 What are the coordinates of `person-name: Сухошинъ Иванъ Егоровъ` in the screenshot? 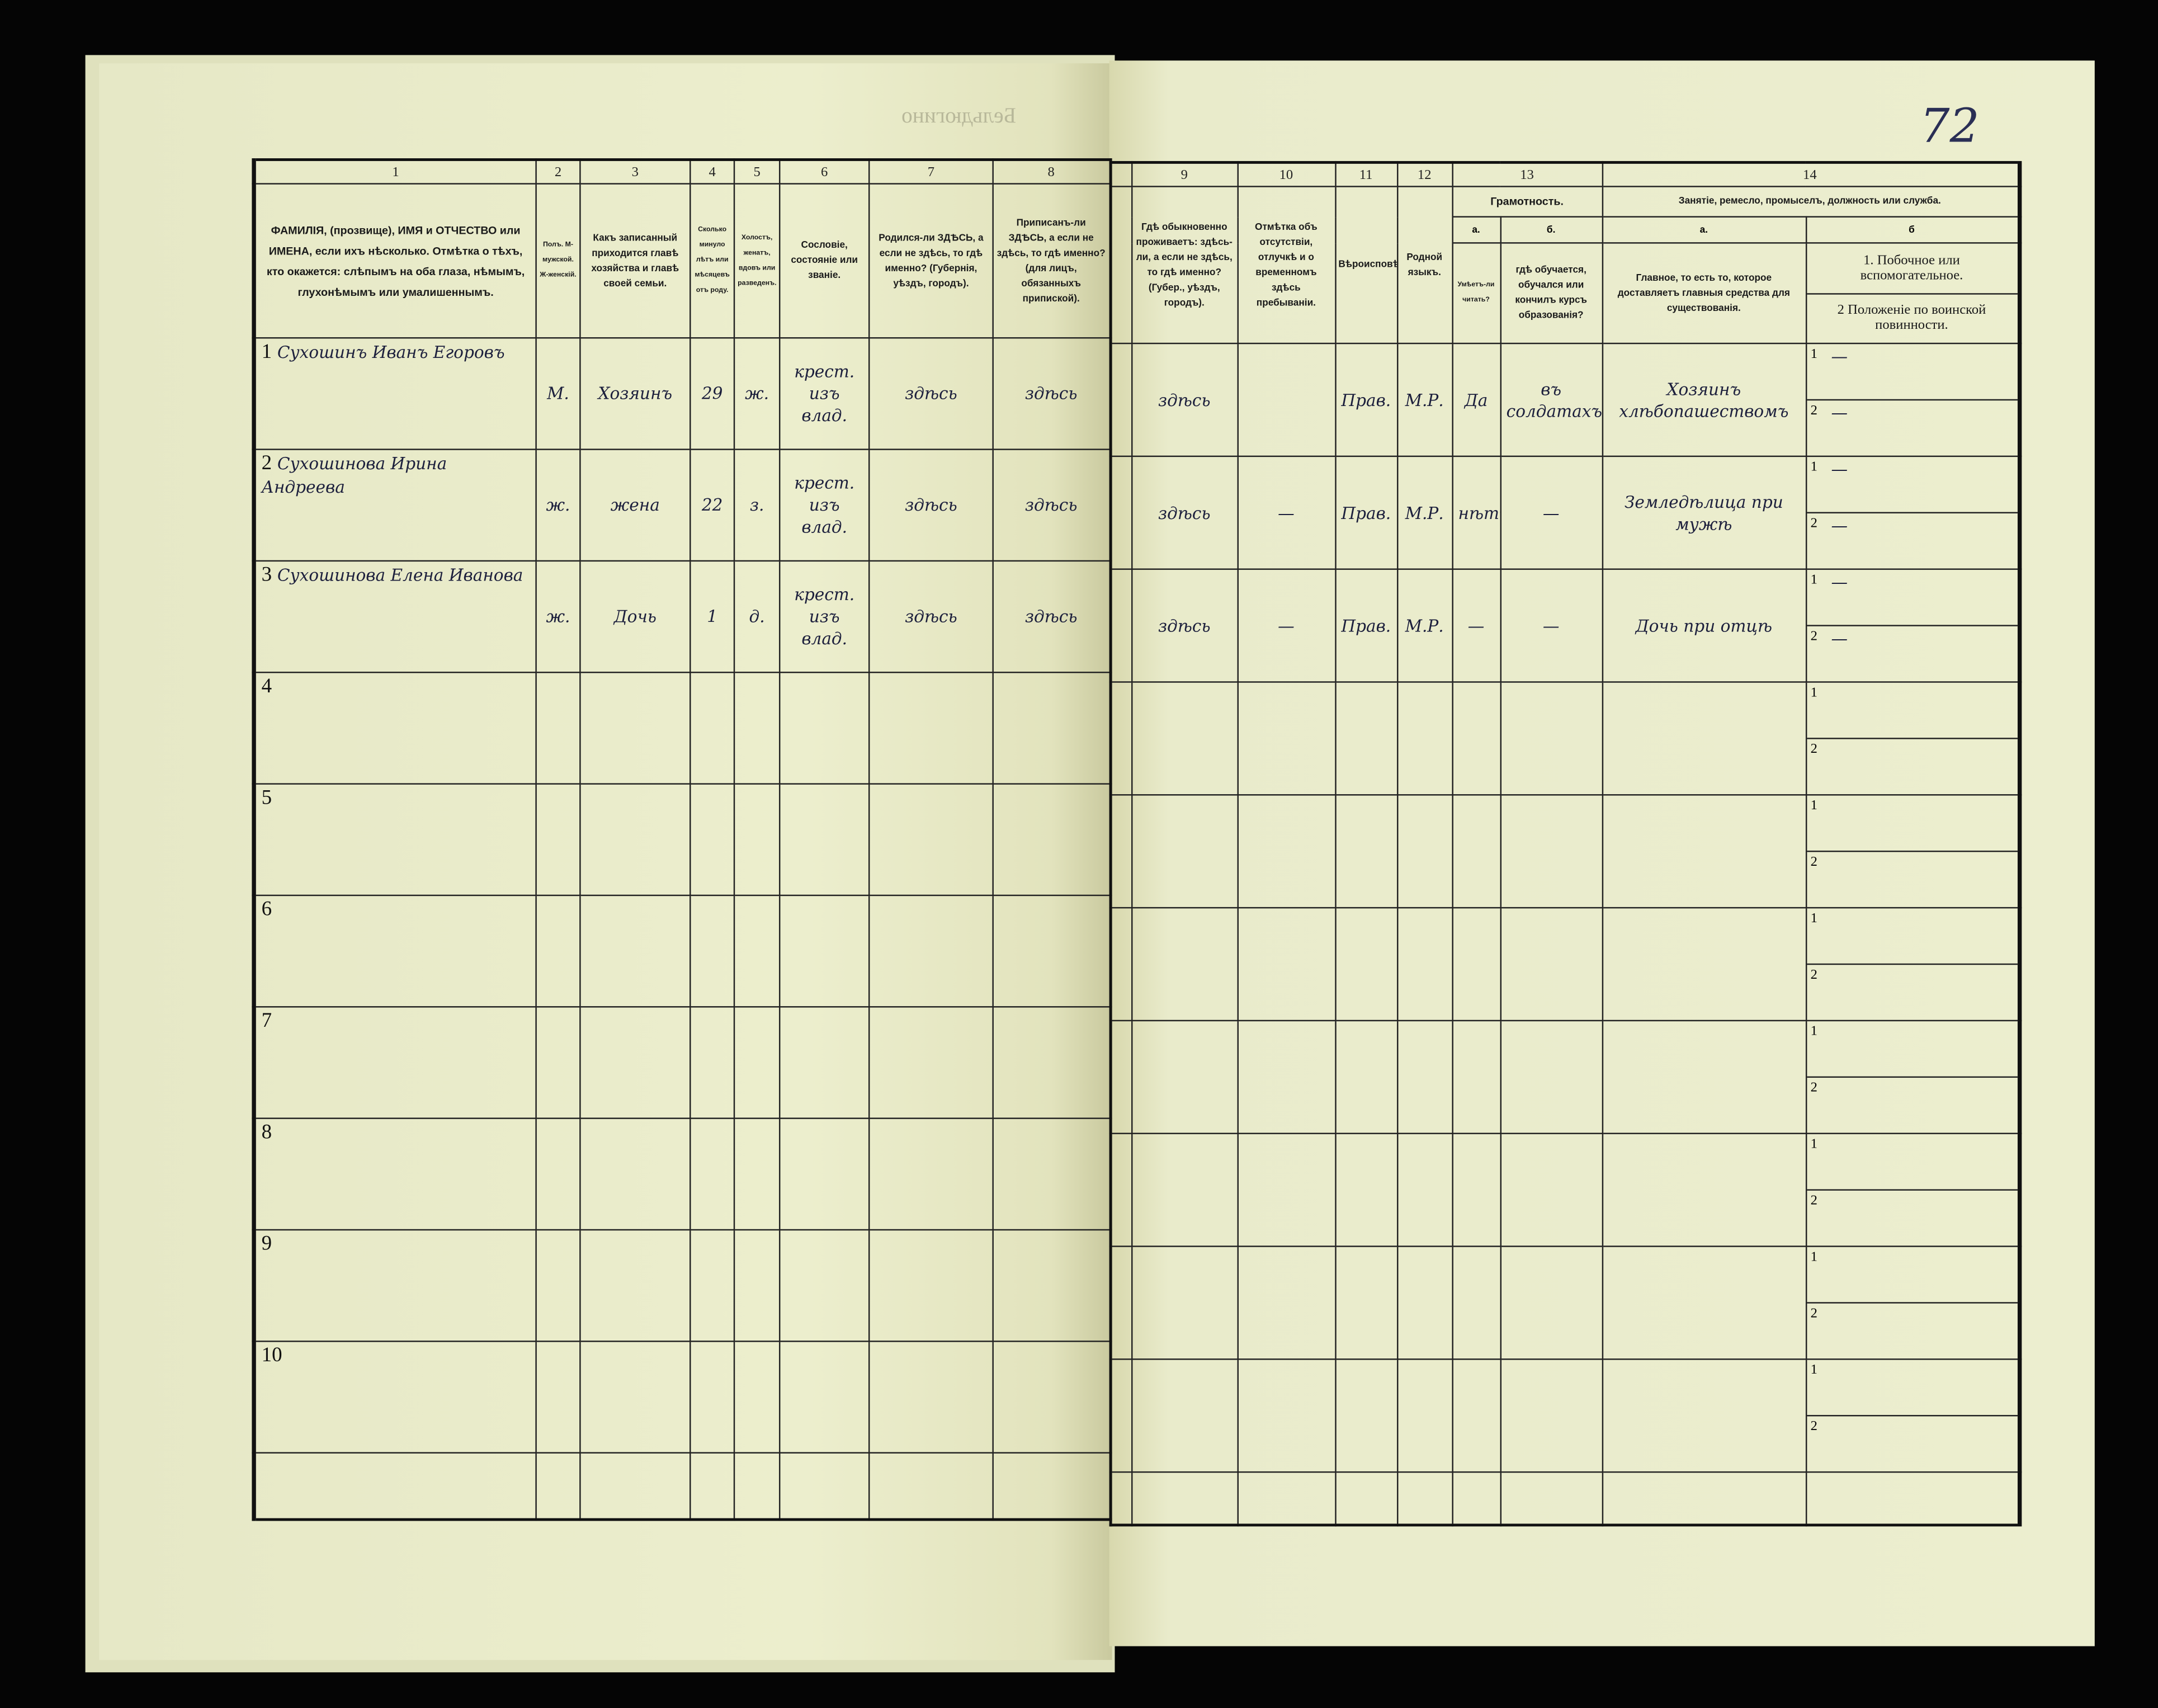 It's located at (391, 352).